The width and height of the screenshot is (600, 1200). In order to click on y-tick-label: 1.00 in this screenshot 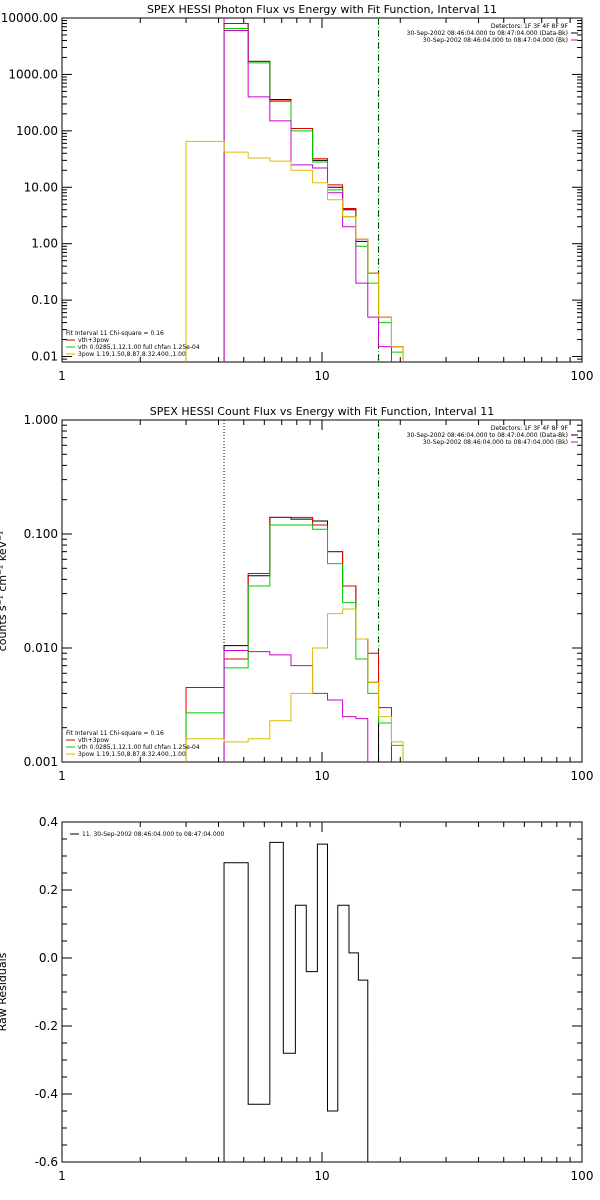, I will do `click(44, 244)`.